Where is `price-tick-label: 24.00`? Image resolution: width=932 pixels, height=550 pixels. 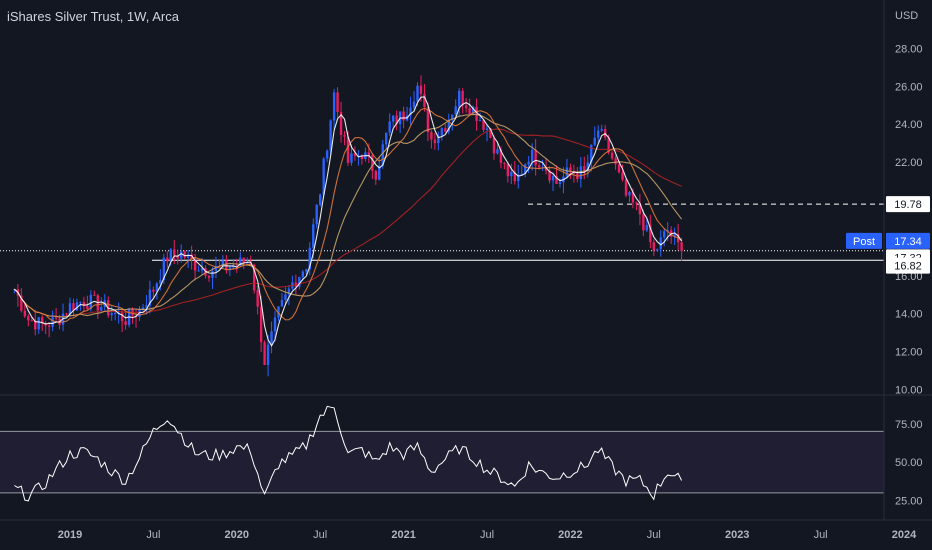
price-tick-label: 24.00 is located at coordinates (909, 125).